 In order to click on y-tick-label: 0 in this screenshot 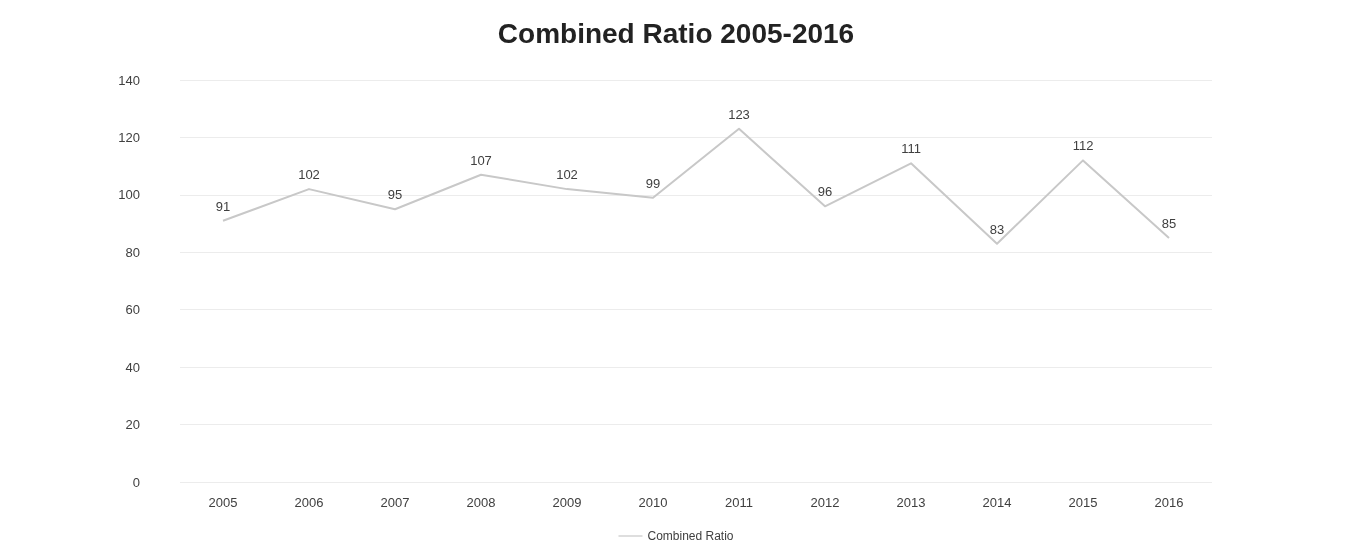, I will do `click(136, 482)`.